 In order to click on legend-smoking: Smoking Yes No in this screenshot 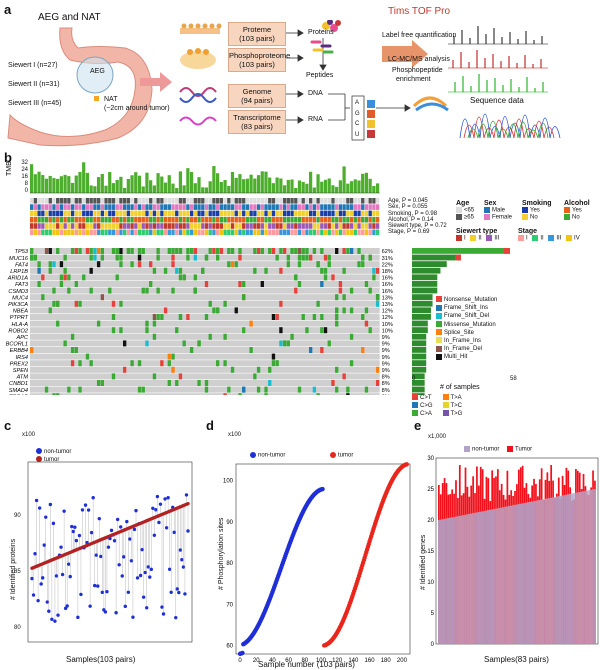, I will do `click(537, 210)`.